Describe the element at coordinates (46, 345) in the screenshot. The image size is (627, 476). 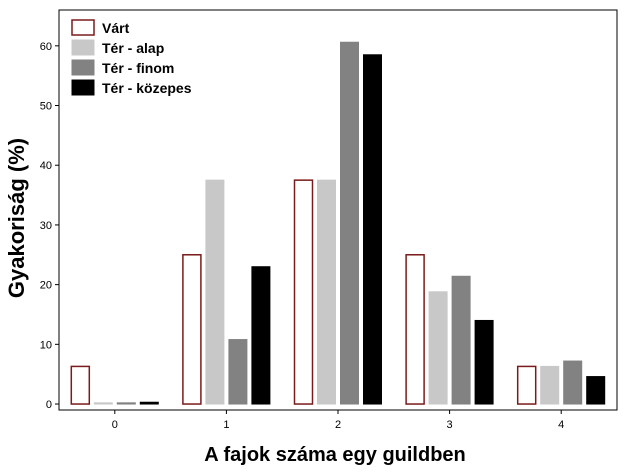
I see `y-tick-label: 10` at that location.